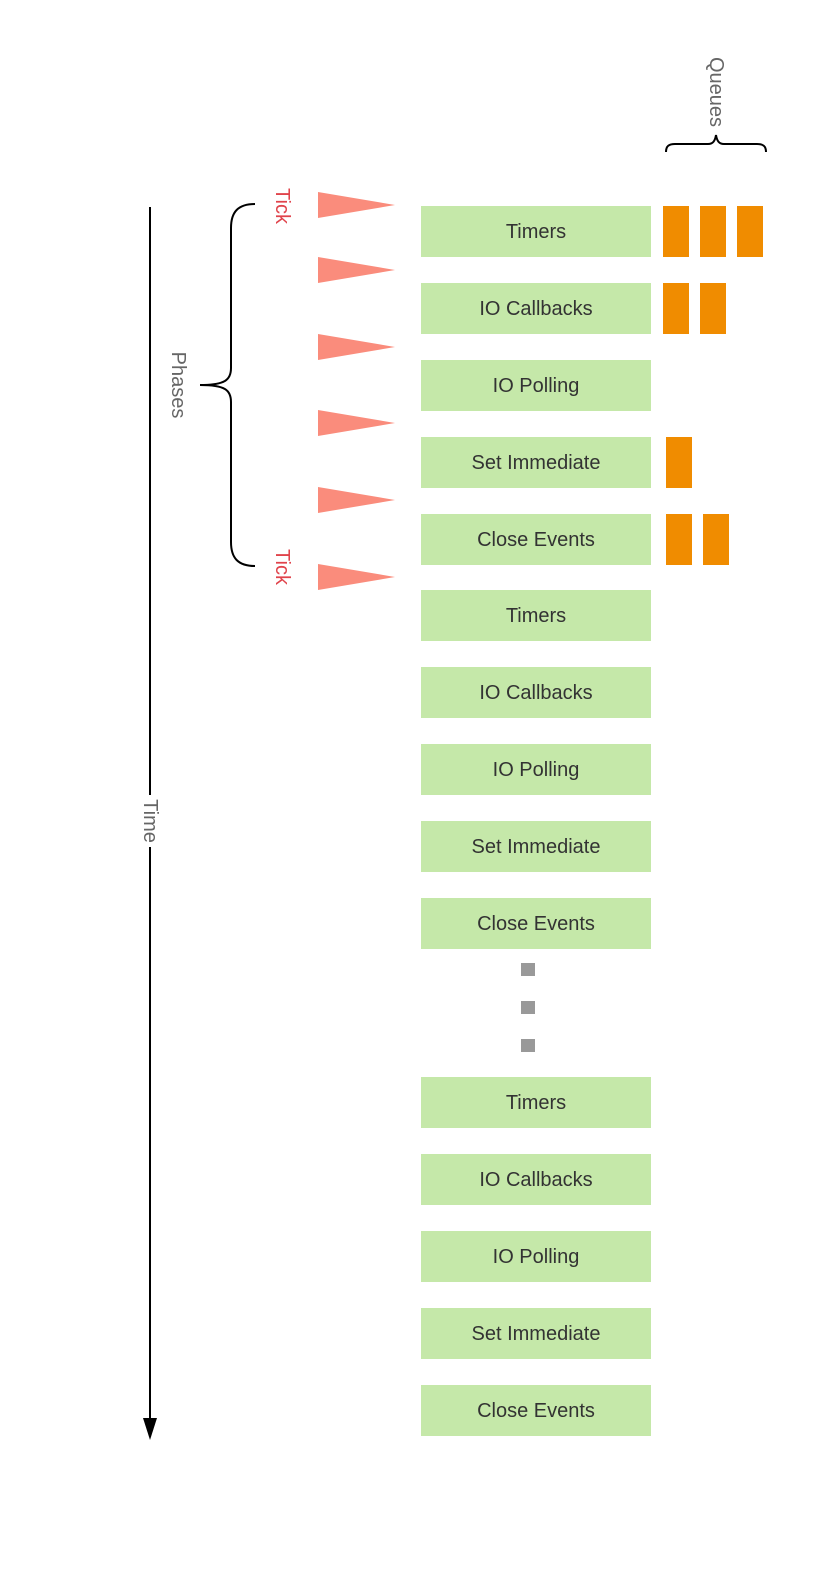  Describe the element at coordinates (230, 387) in the screenshot. I see `phases-brace: Phases Tick Tick` at that location.